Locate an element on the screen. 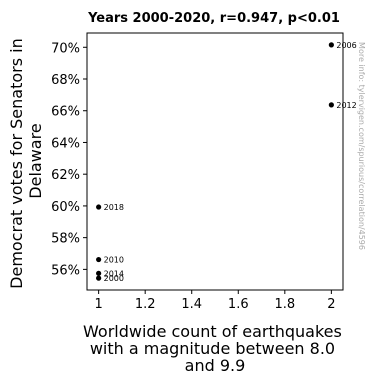  x-tick-label: 2 is located at coordinates (331, 304).